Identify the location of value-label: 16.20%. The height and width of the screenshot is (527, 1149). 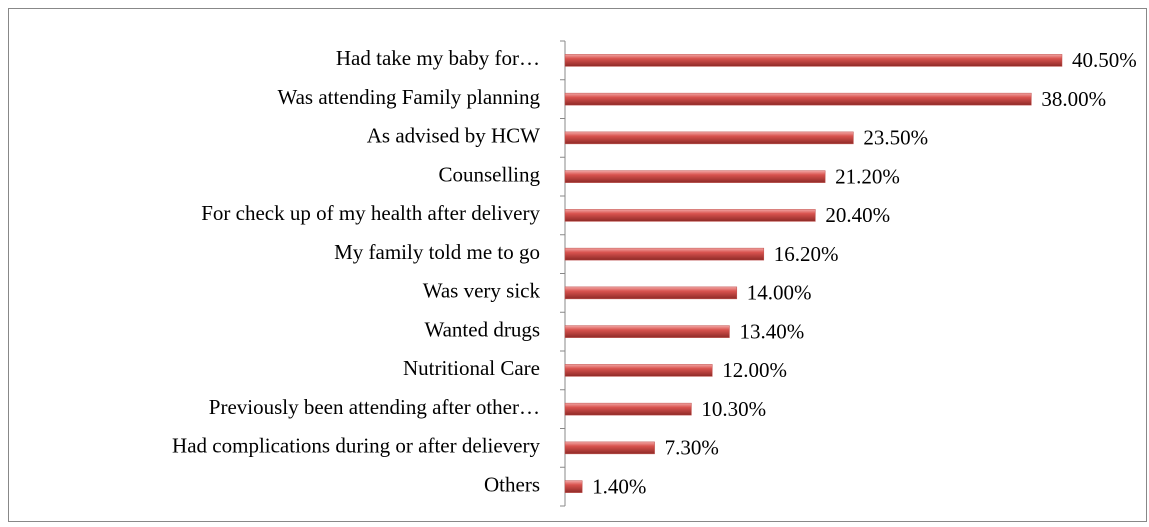
(806, 254).